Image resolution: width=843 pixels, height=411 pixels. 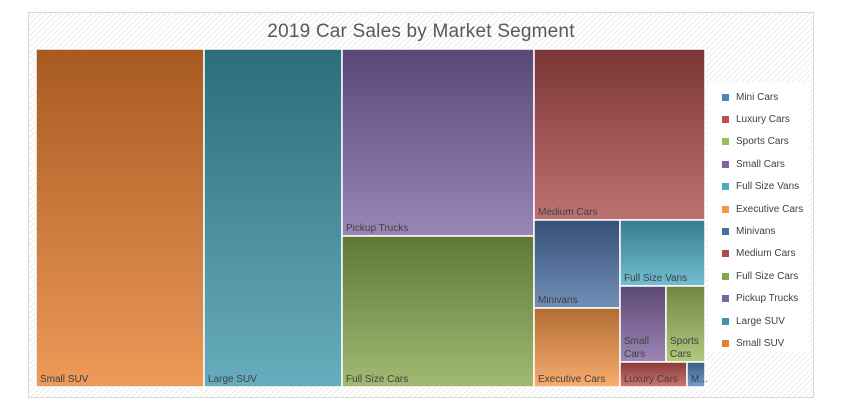 I want to click on legend-label: Large SUV, so click(x=760, y=321).